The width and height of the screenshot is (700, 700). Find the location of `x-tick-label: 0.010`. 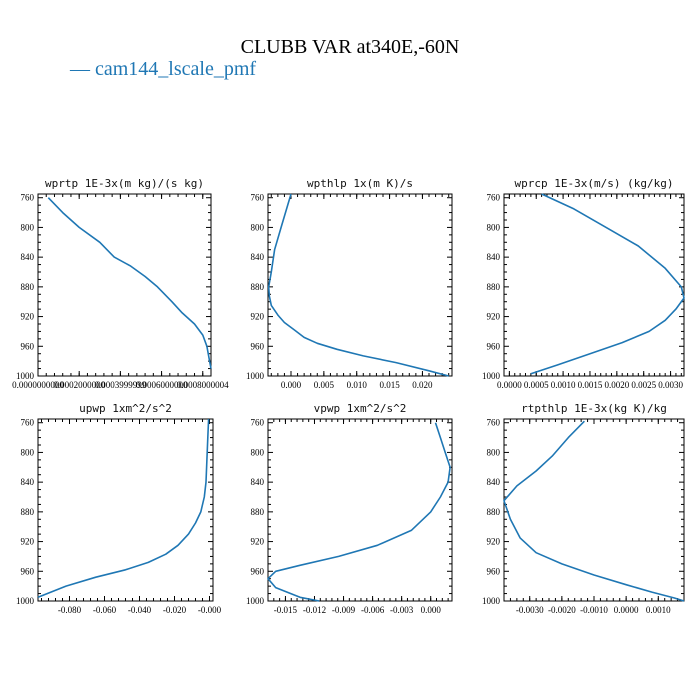

x-tick-label: 0.010 is located at coordinates (357, 385).